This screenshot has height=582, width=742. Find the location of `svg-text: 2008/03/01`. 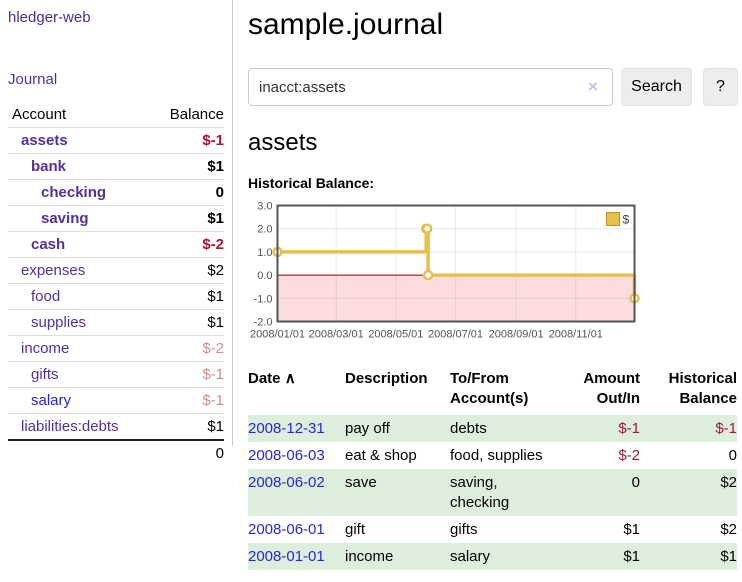

svg-text: 2008/03/01 is located at coordinates (336, 335).